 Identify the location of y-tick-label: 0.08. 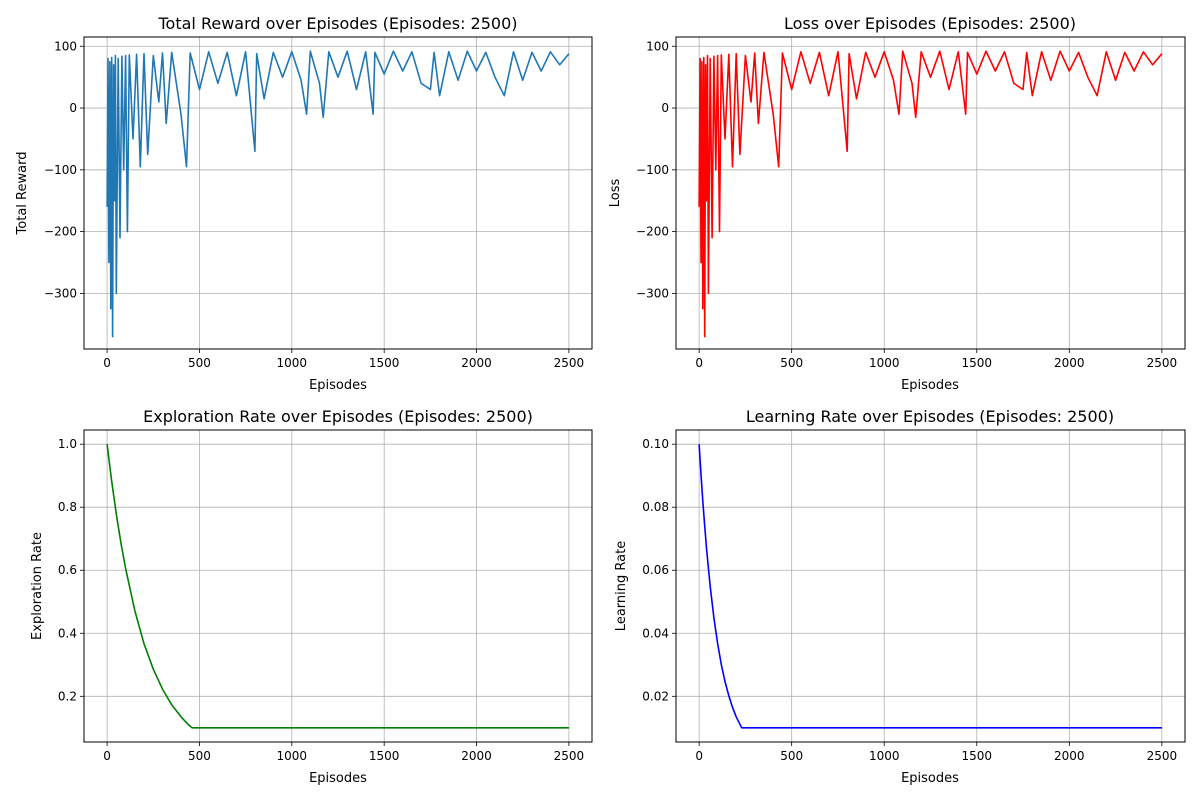
(655, 507).